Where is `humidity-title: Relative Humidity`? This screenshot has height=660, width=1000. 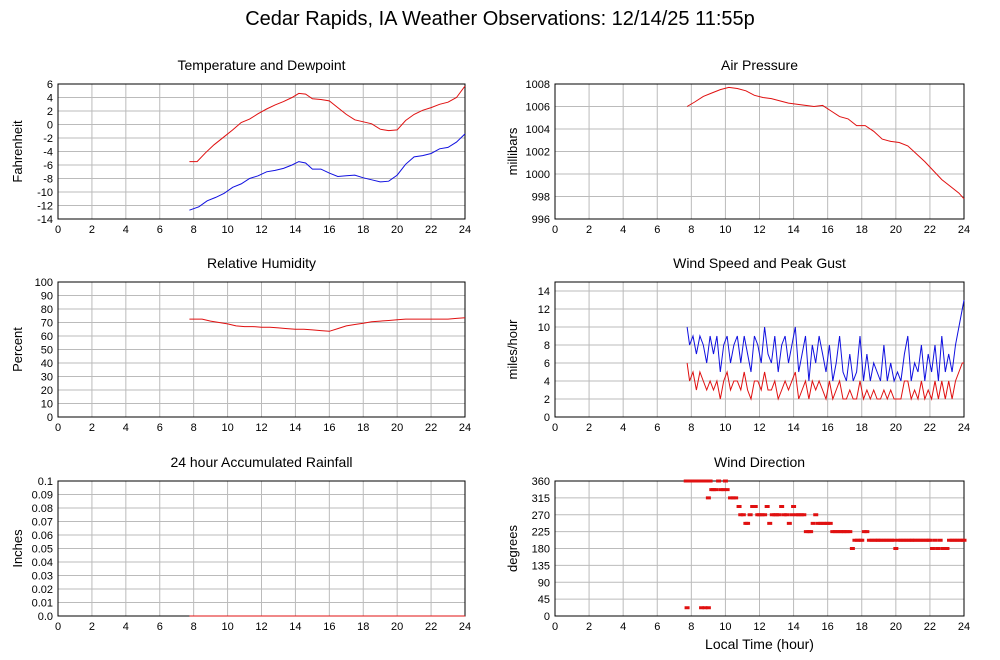
humidity-title: Relative Humidity is located at coordinates (261, 263).